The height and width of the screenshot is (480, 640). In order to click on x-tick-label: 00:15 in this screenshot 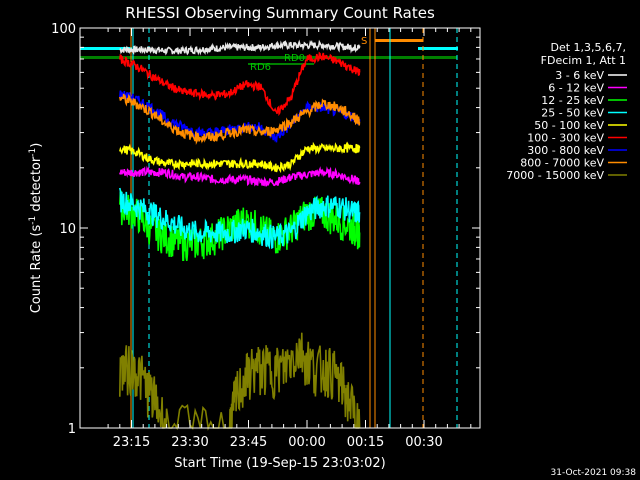, I will do `click(365, 442)`.